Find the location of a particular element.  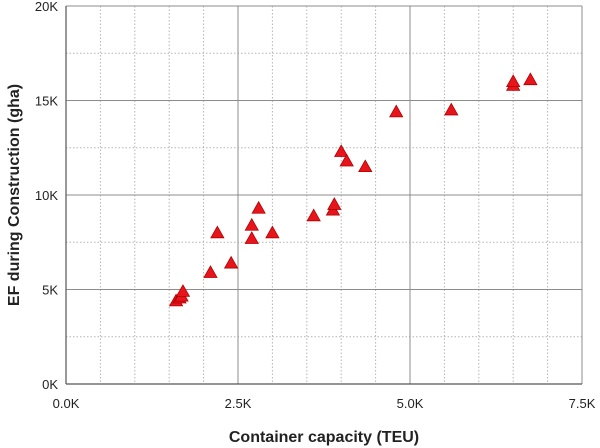

y-tick-label: 0K is located at coordinates (50, 384).